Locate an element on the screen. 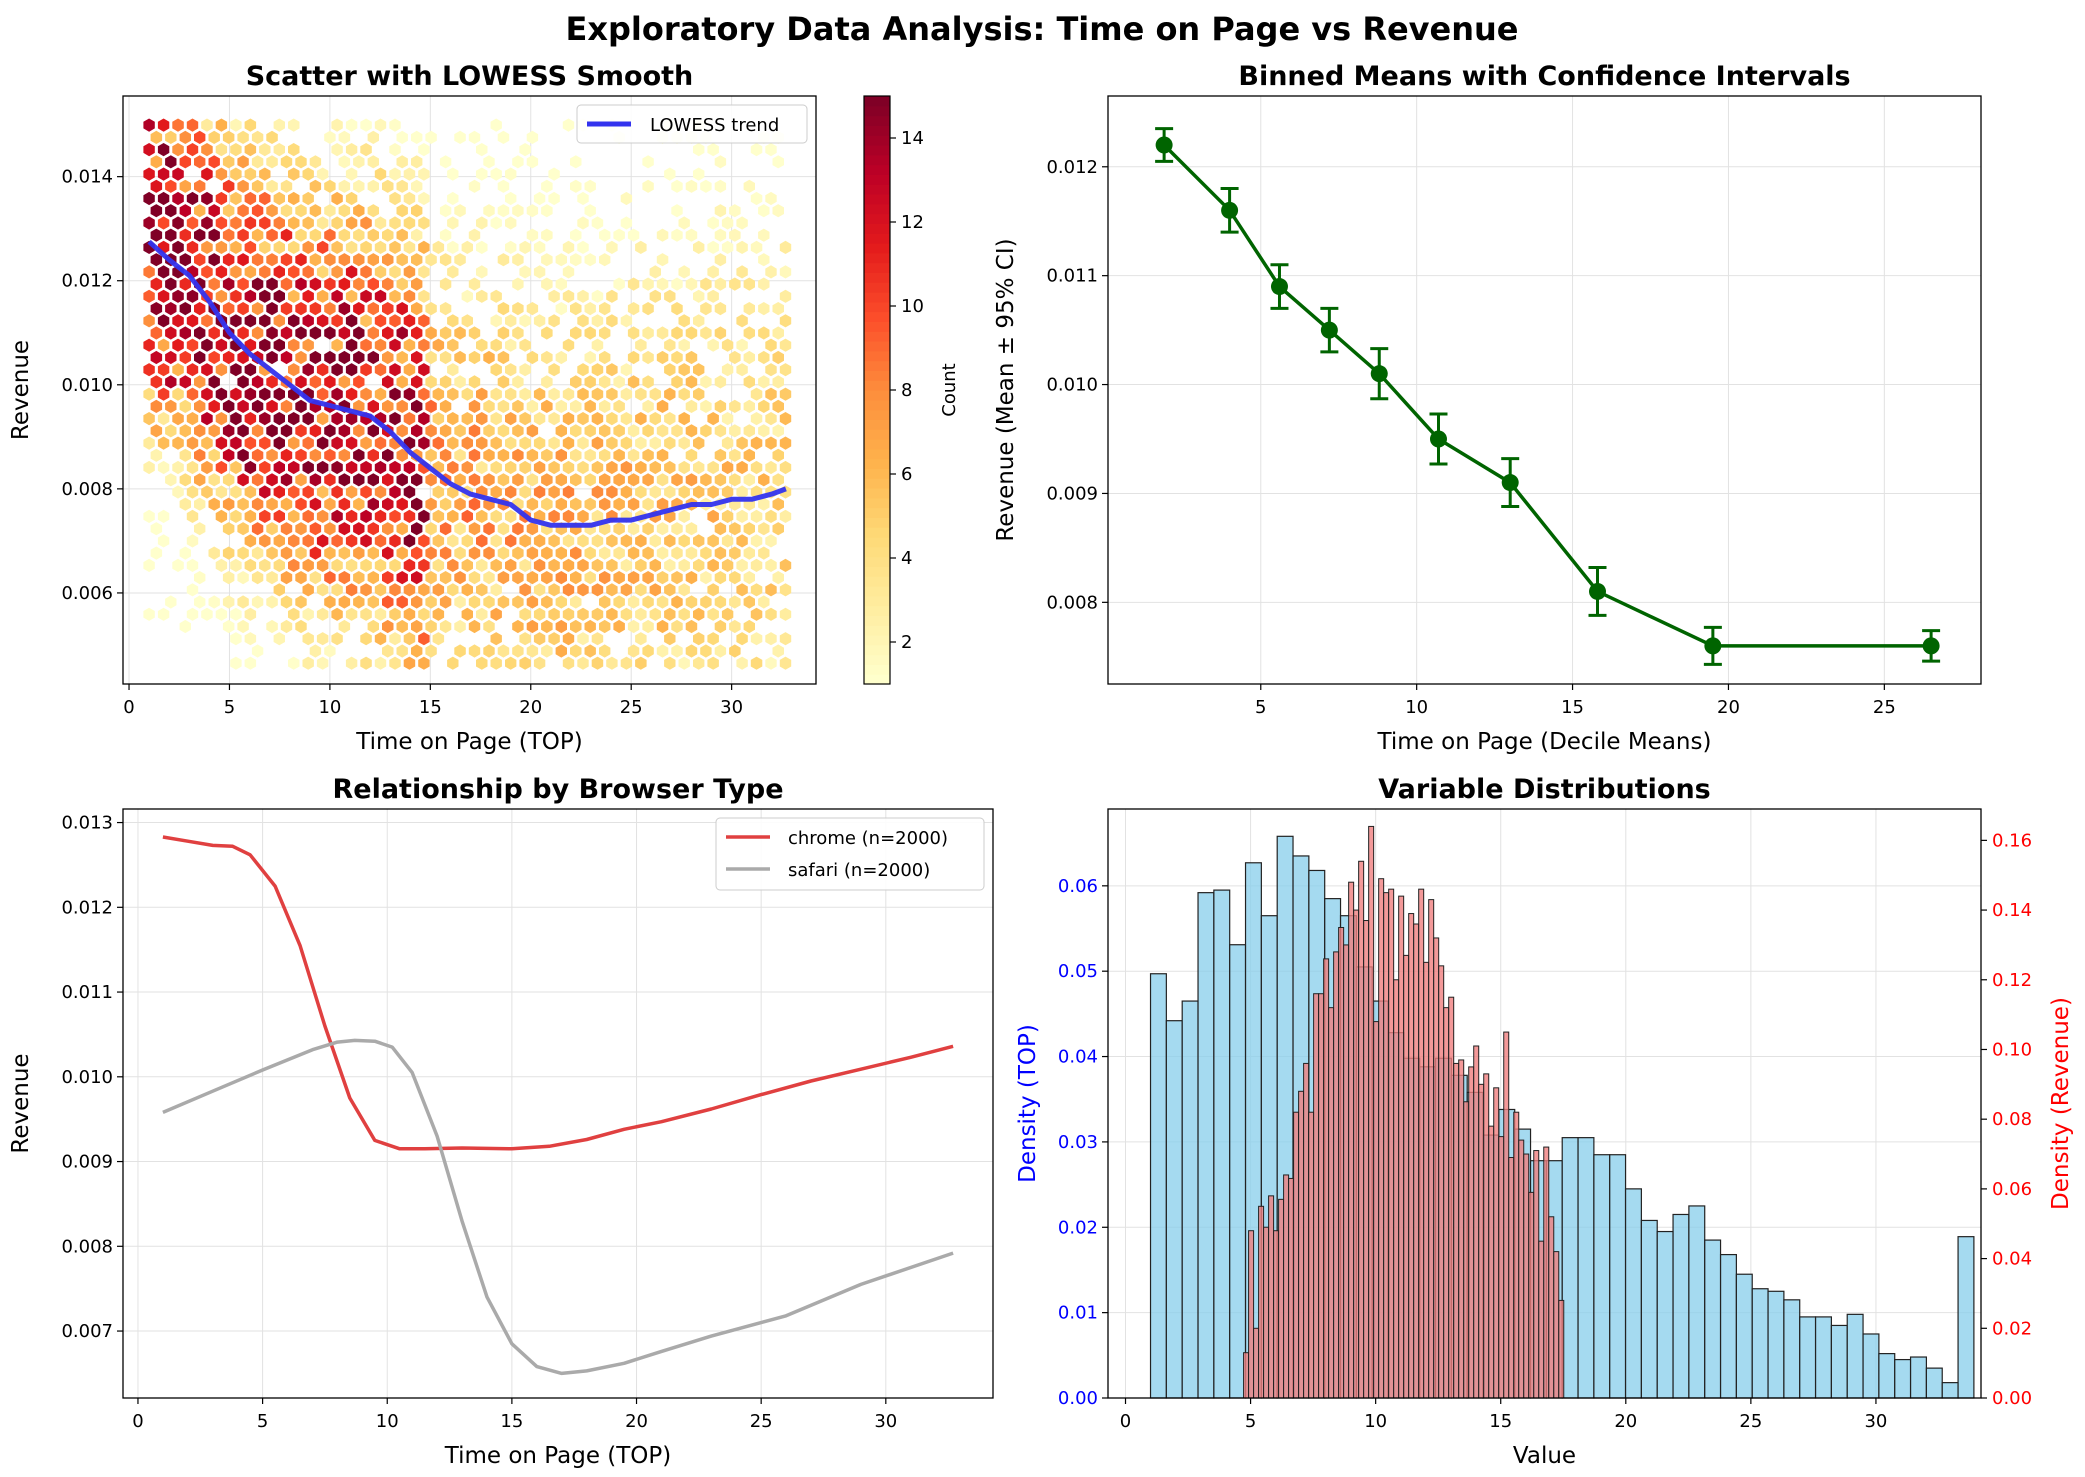 Image resolution: width=2085 pixels, height=1477 pixels. hist-bar-top is located at coordinates (1649, 1309).